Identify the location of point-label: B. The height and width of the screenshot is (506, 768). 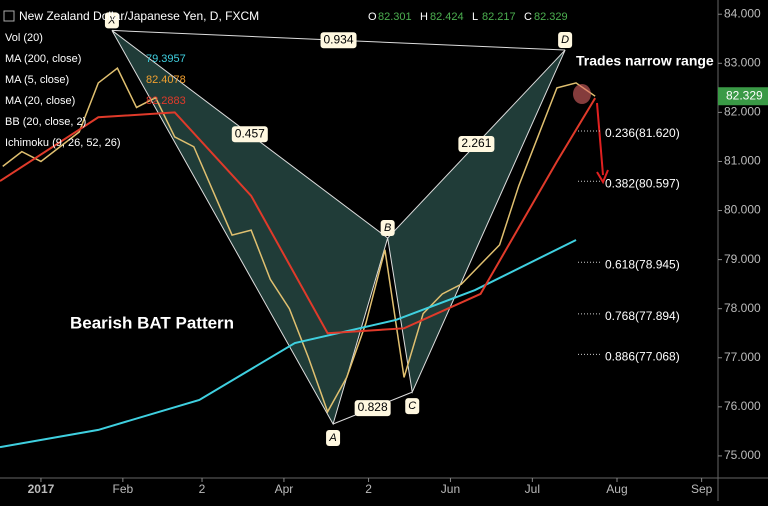
(387, 228).